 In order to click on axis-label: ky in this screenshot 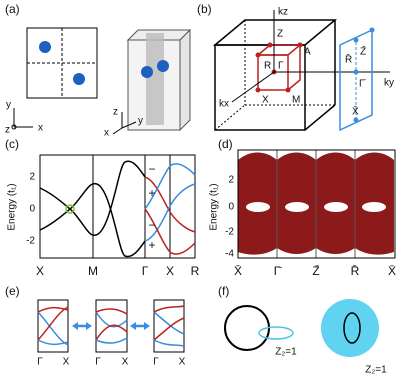, I will do `click(389, 83)`.